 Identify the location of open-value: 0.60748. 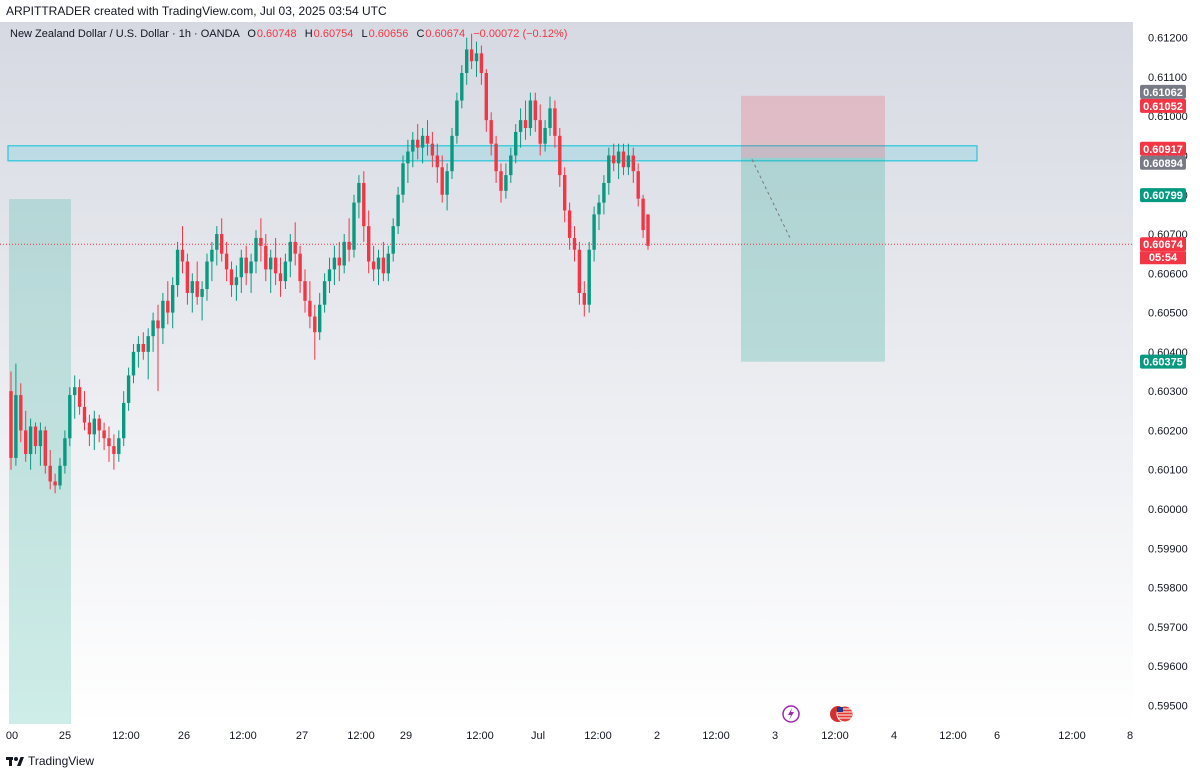
(276, 34).